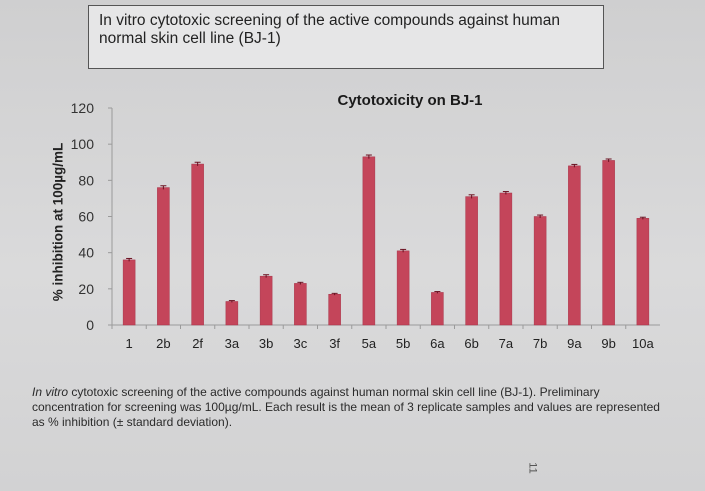 The height and width of the screenshot is (491, 705). Describe the element at coordinates (437, 343) in the screenshot. I see `x-tick-label: 6a` at that location.